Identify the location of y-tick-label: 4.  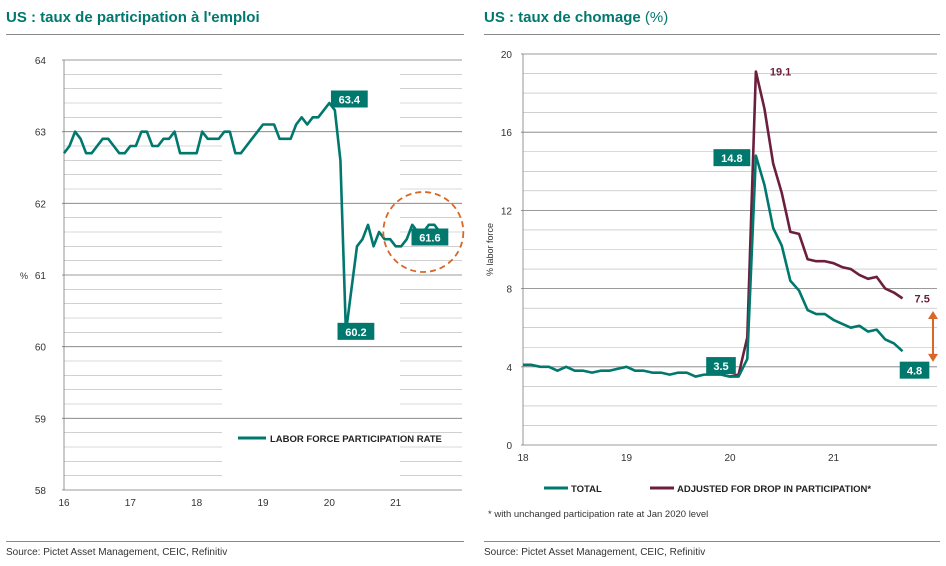
(509, 368).